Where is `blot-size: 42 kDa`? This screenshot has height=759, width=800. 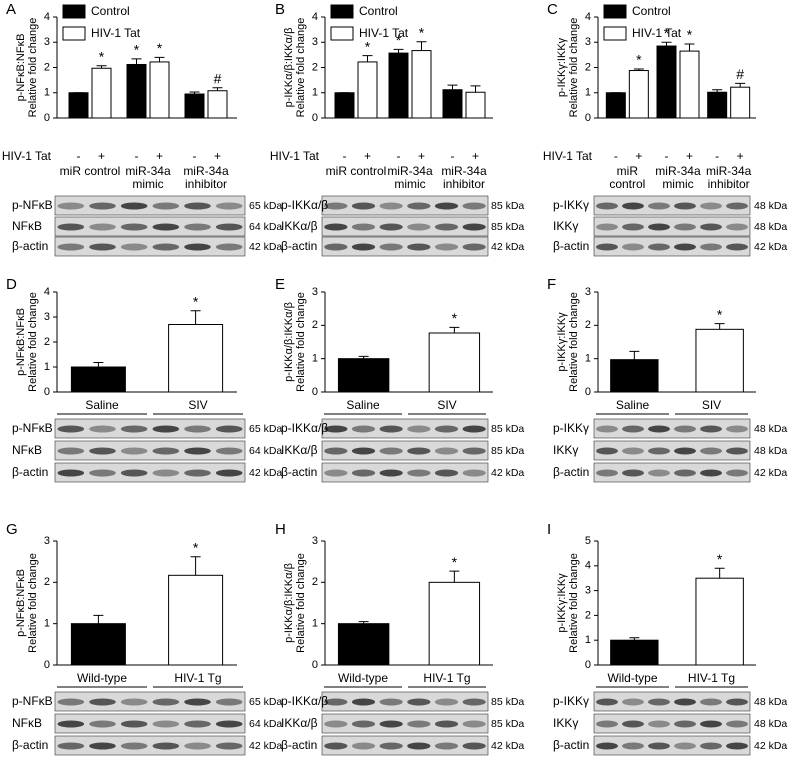
blot-size: 42 kDa is located at coordinates (770, 473).